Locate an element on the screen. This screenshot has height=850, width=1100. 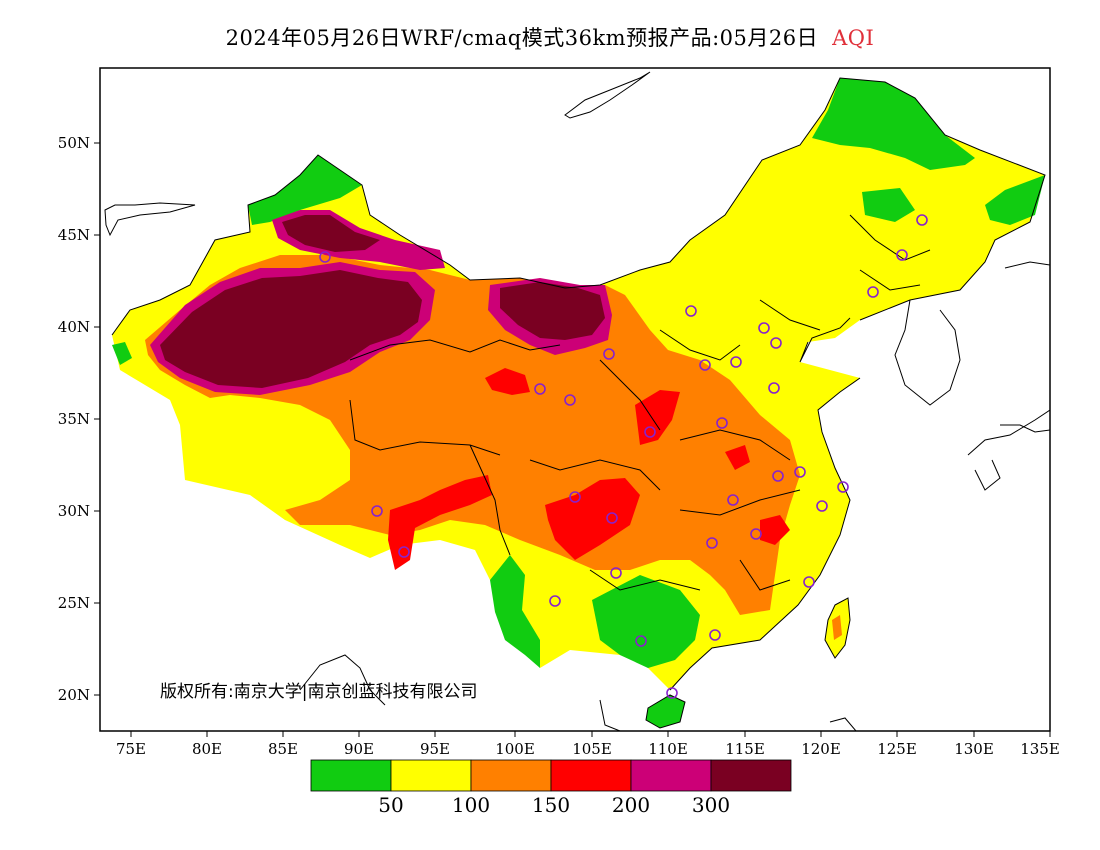
lon-tick-label: 105E is located at coordinates (592, 749).